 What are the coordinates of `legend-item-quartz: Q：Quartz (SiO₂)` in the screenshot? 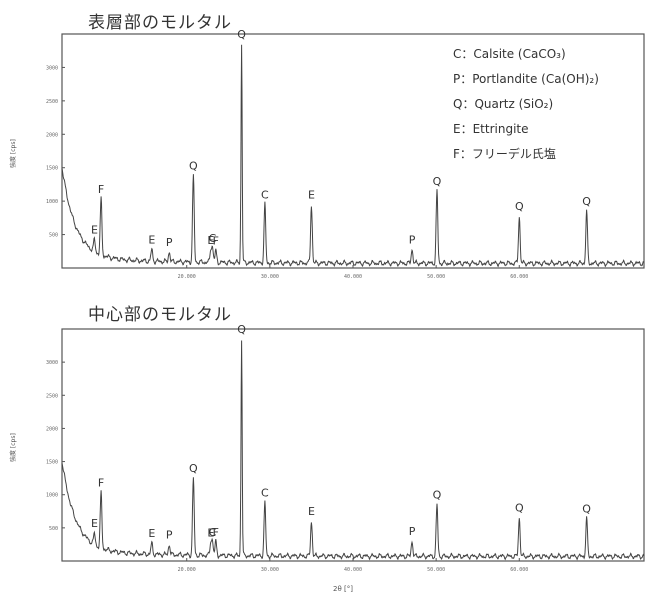 It's located at (503, 104).